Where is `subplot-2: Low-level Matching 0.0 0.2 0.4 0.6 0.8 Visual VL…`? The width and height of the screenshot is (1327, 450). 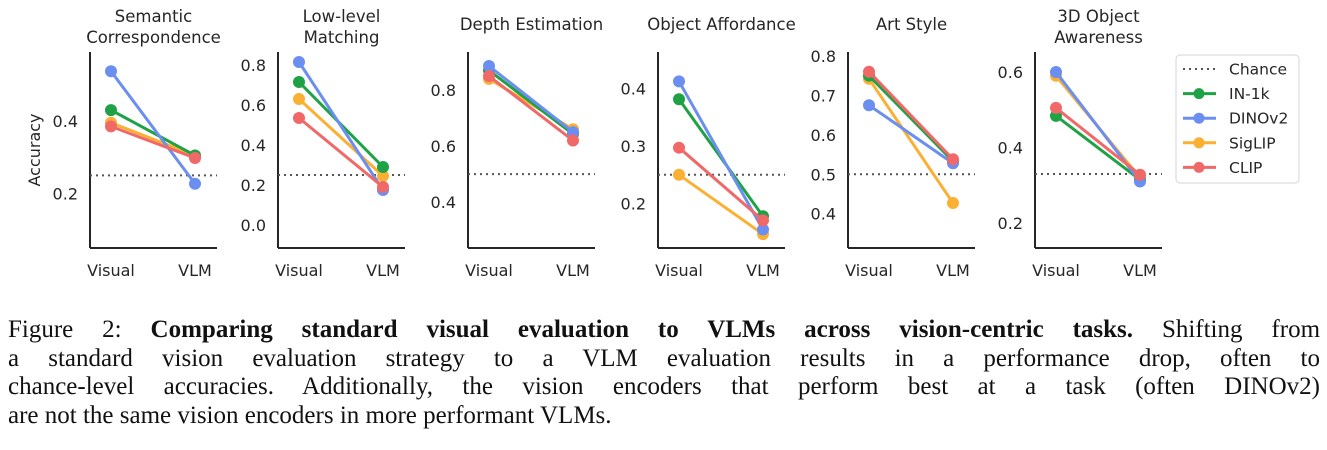
subplot-2: Low-level Matching 0.0 0.2 0.4 0.6 0.8 Visual VL… is located at coordinates (323, 143).